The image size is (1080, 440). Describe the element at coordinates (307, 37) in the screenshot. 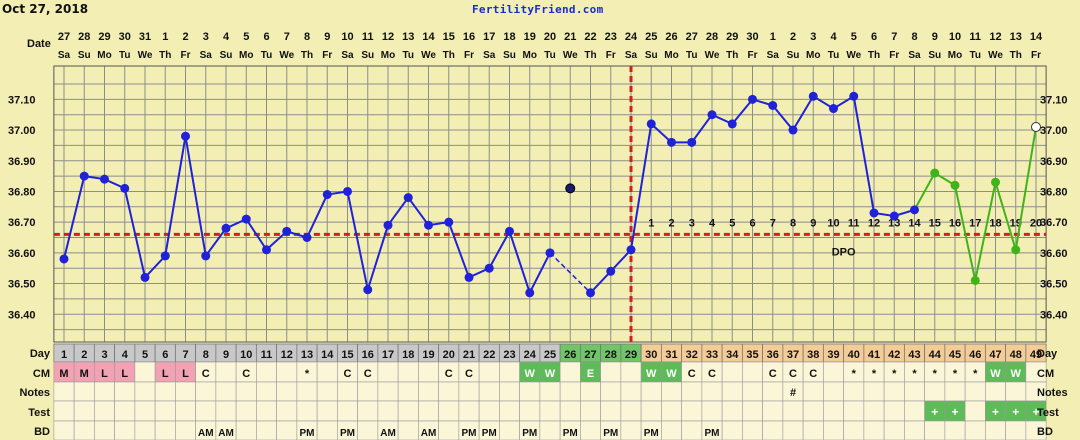

I see `date-label: 8` at that location.